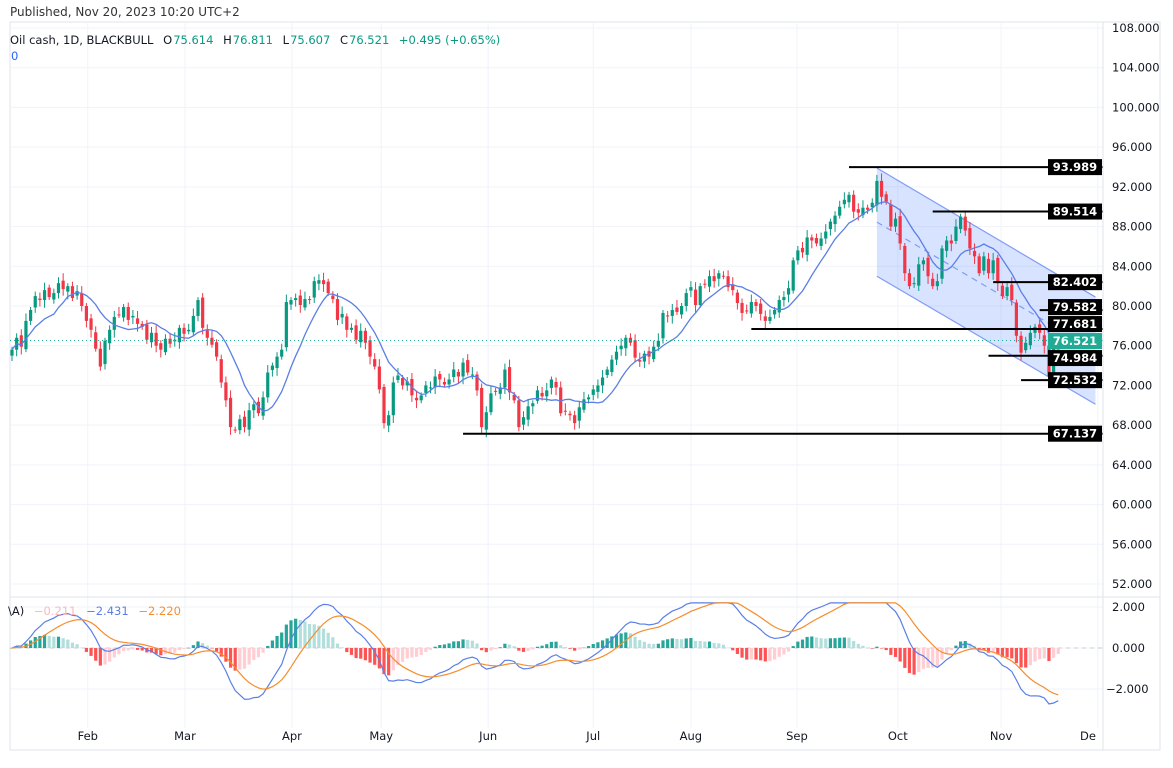  Describe the element at coordinates (15, 56) in the screenshot. I see `ma-value: 0` at that location.